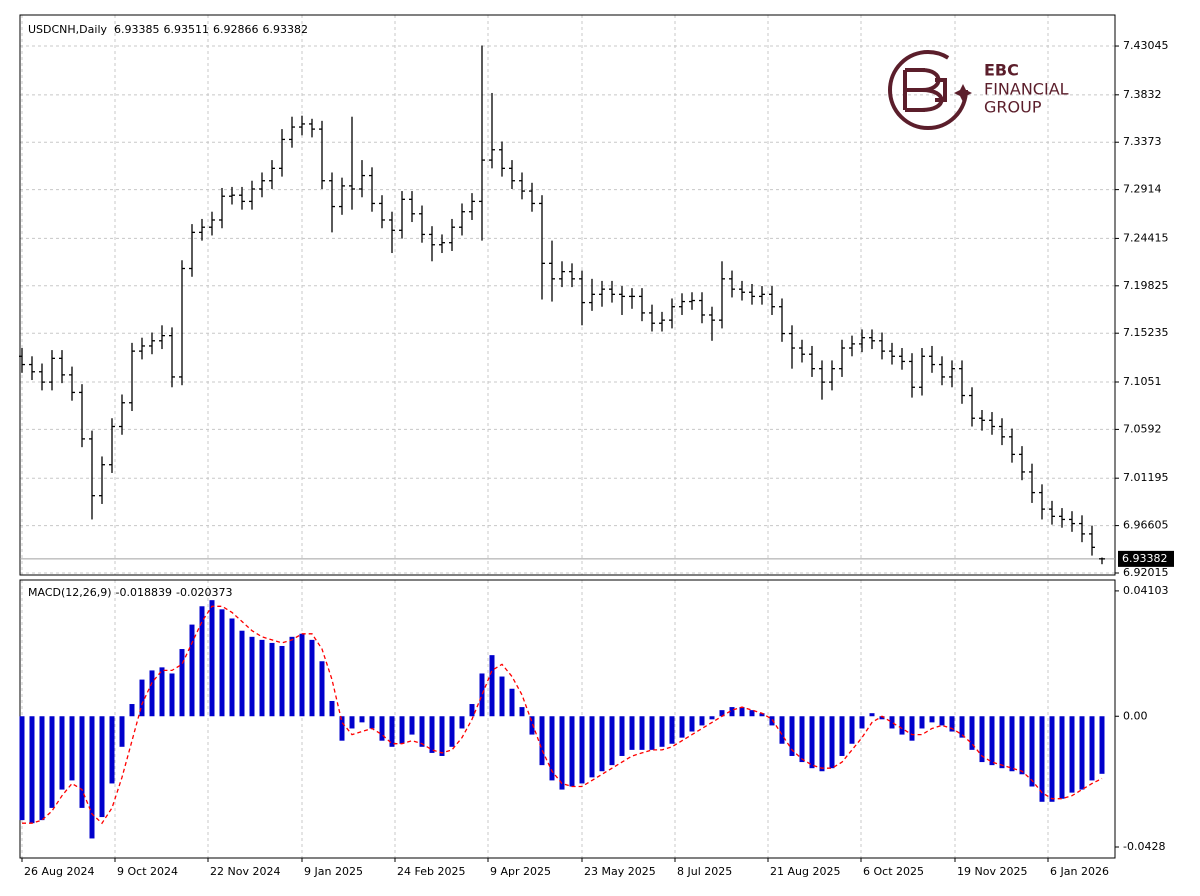 The width and height of the screenshot is (1200, 896). What do you see at coordinates (144, 592) in the screenshot?
I see `macd-value: -0.018839` at bounding box center [144, 592].